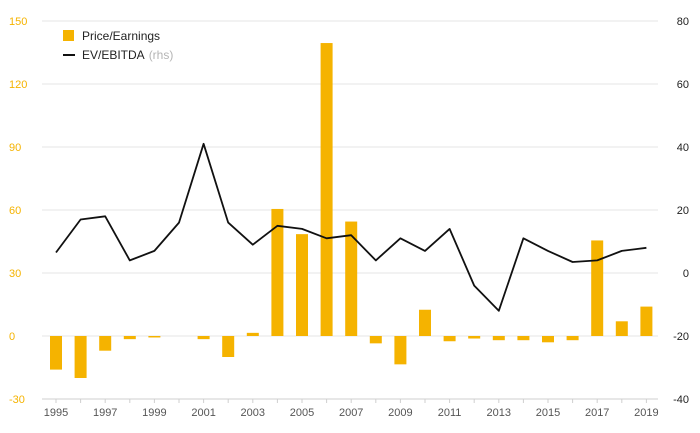 The height and width of the screenshot is (433, 700). Describe the element at coordinates (161, 55) in the screenshot. I see `legend-rhs-note: (rhs)` at that location.